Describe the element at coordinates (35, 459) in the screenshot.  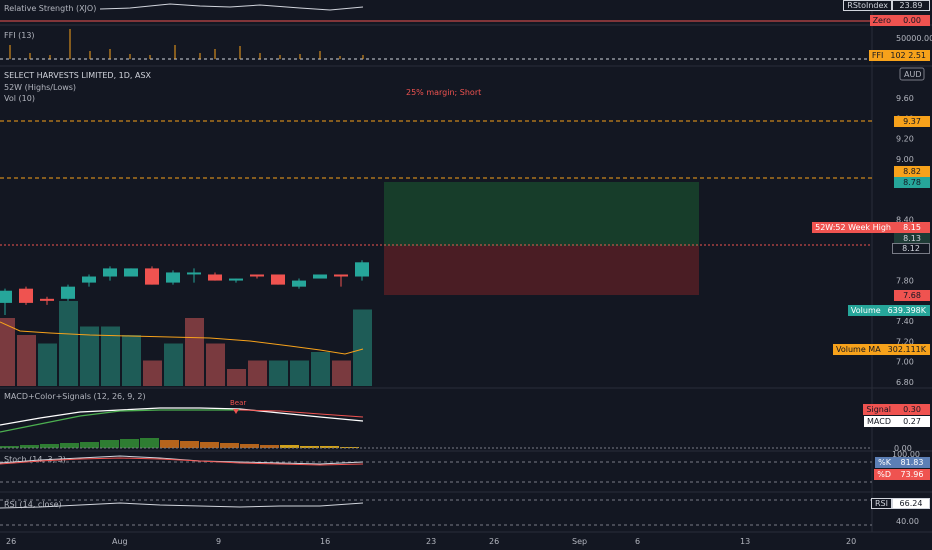
I see `stoch-title: Stoch (14, 3, 3)` at that location.